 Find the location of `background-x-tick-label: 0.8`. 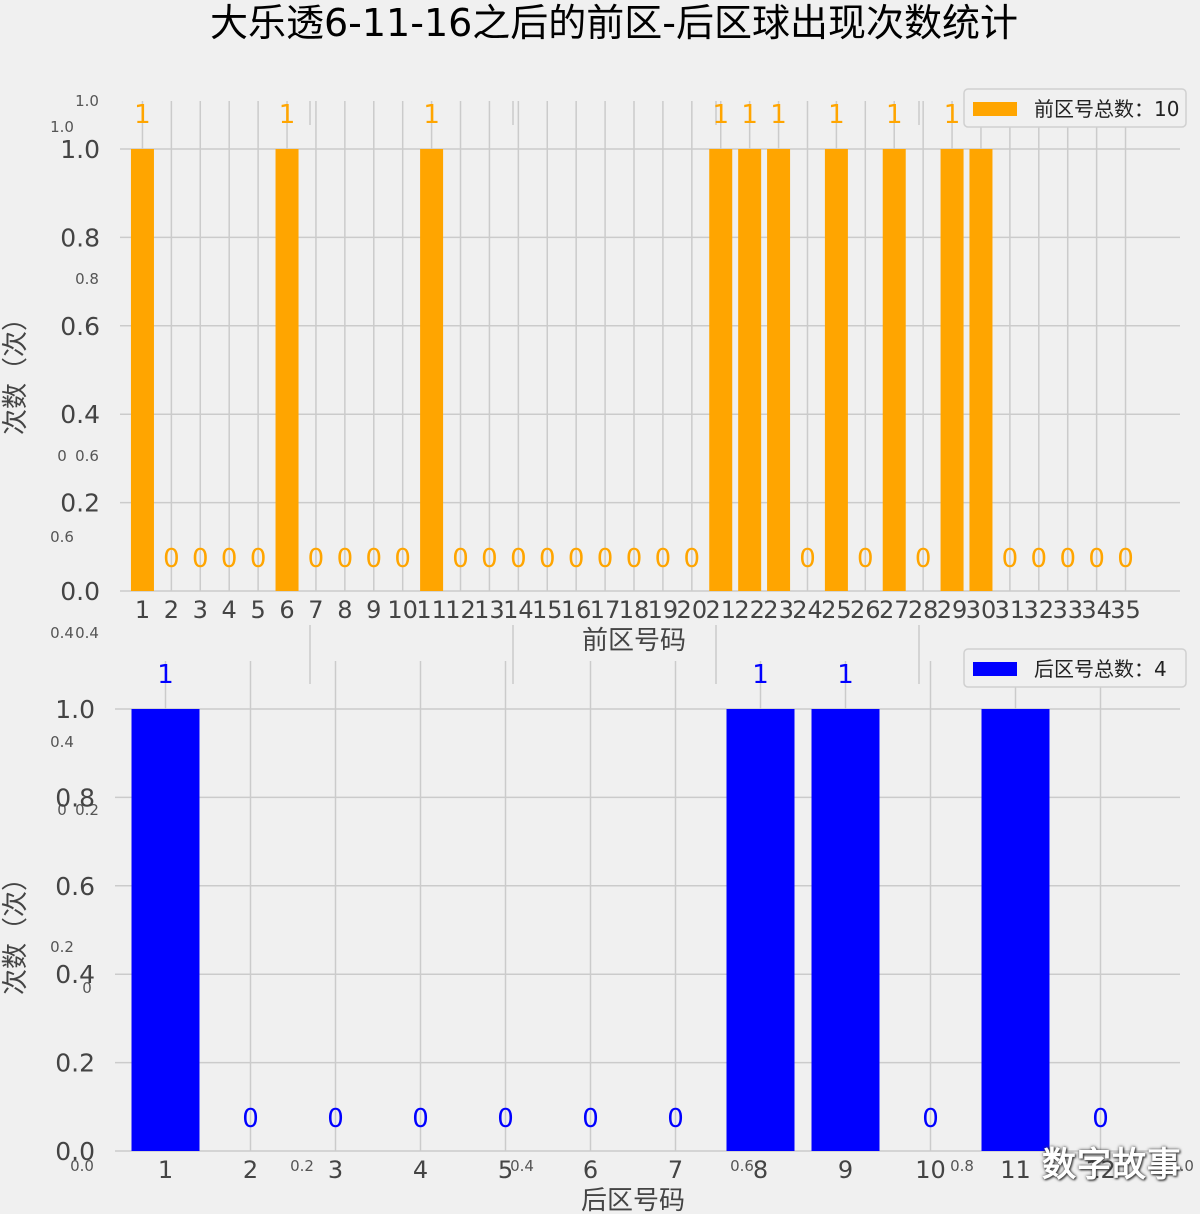

background-x-tick-label: 0.8 is located at coordinates (962, 1166).